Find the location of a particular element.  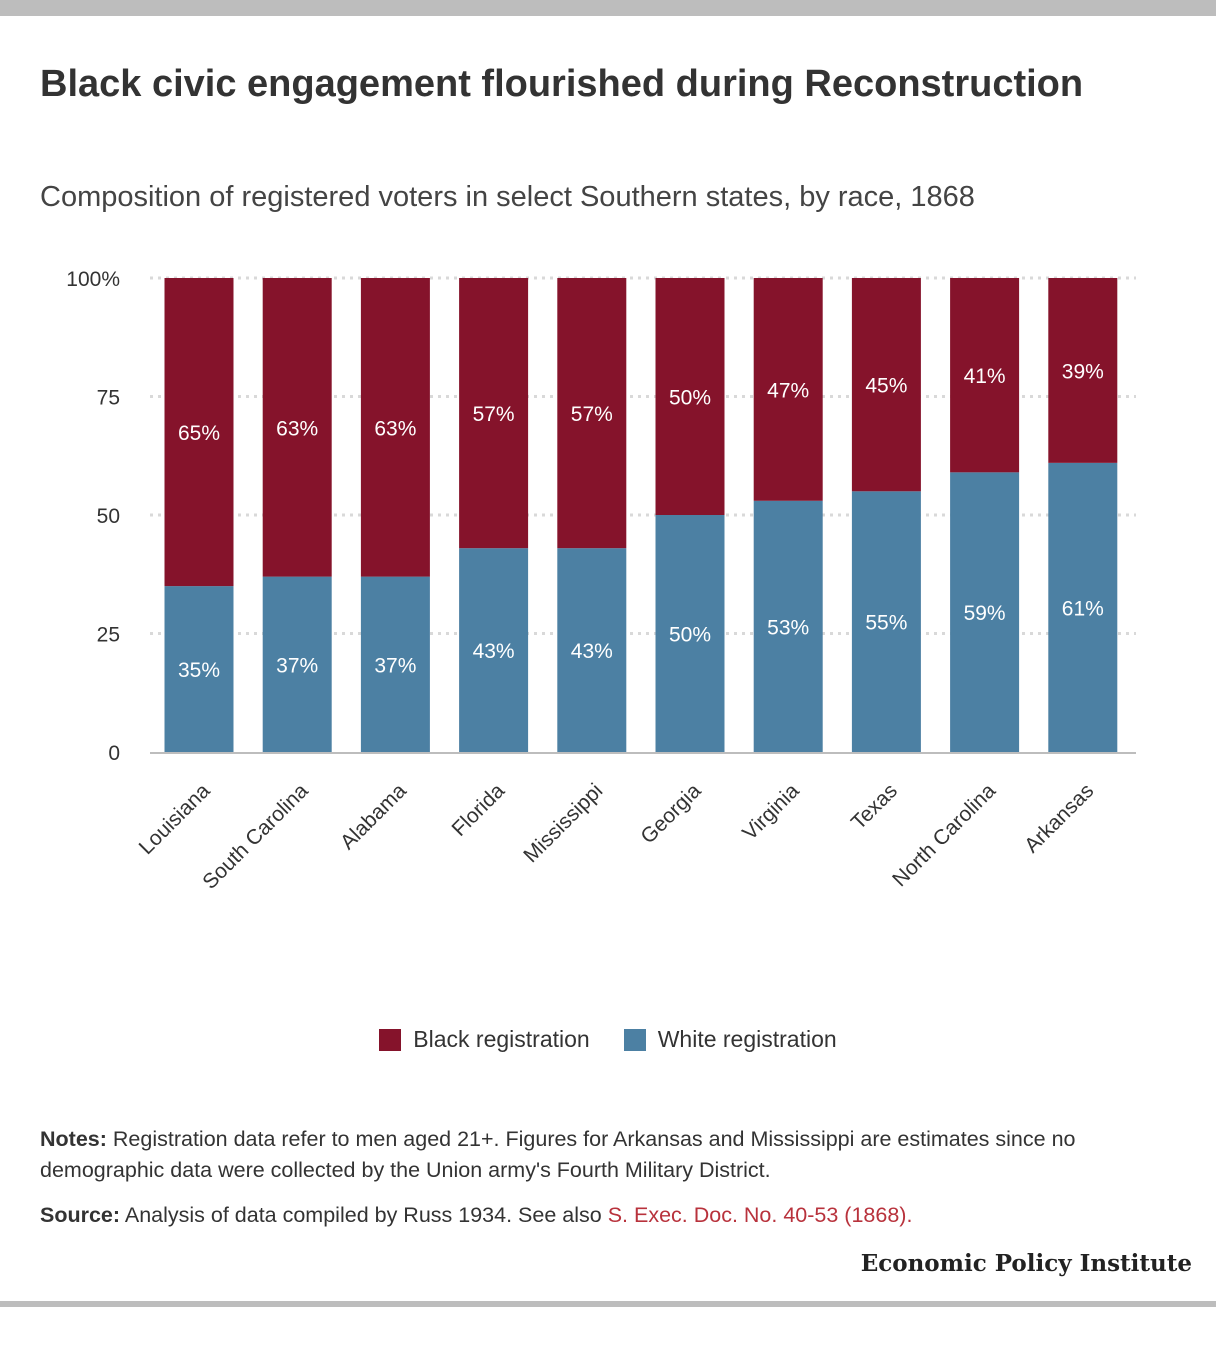

chart-legend: Black registration White registration is located at coordinates (608, 1039).